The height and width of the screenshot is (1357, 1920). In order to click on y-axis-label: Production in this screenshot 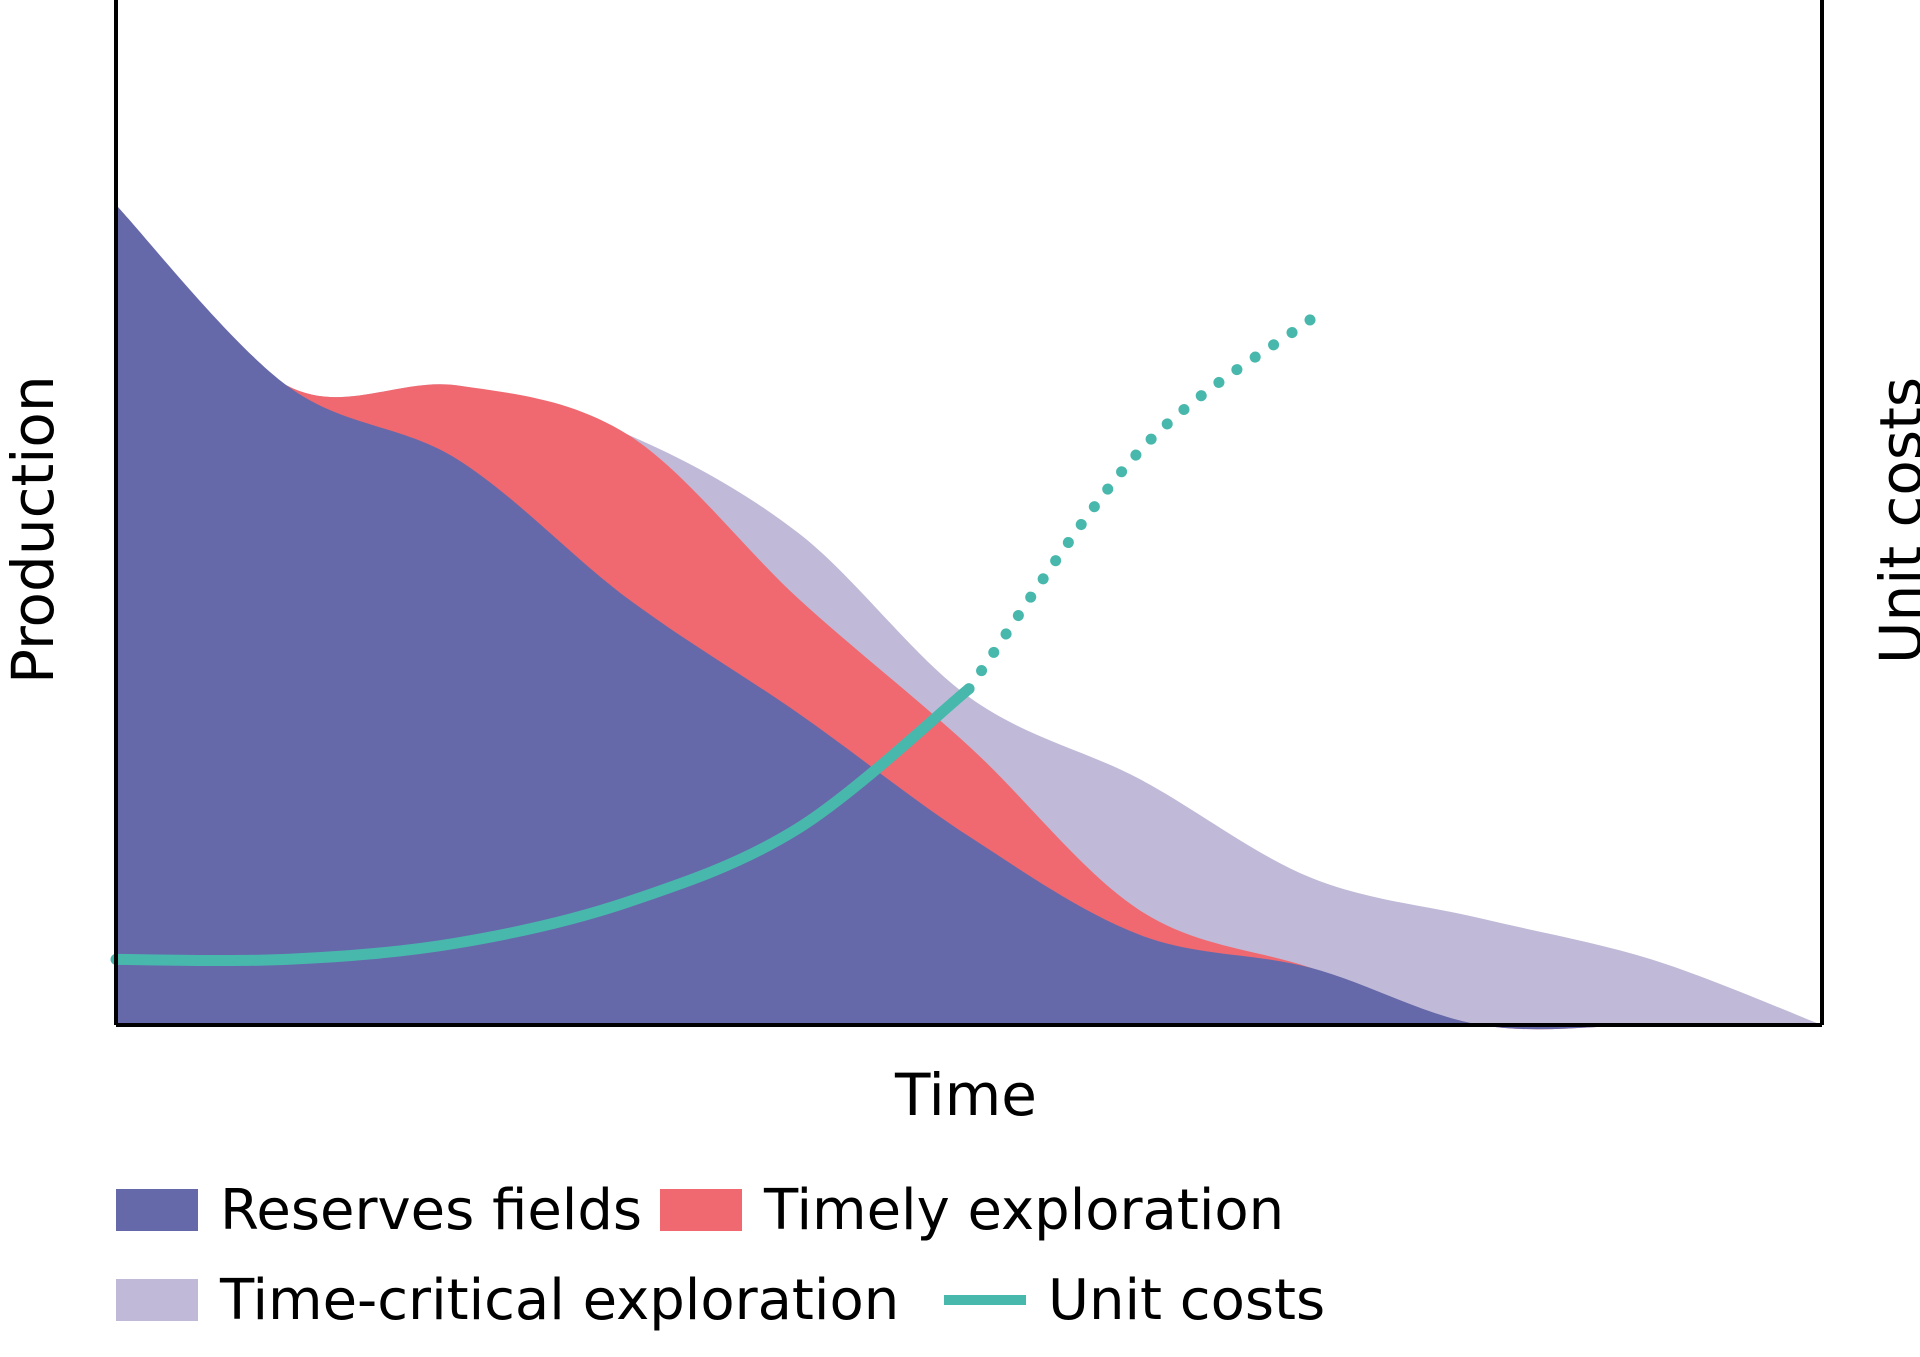, I will do `click(33, 529)`.